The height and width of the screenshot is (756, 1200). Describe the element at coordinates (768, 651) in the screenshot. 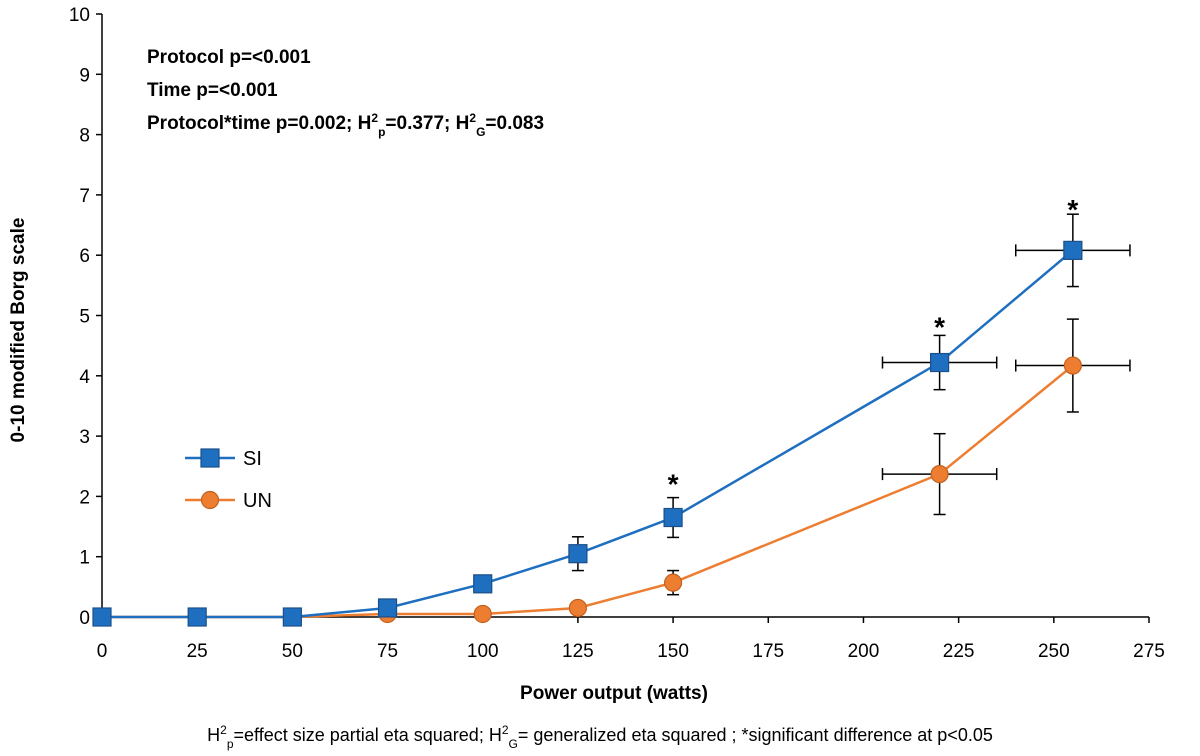

I see `x-tick-label: 175` at that location.